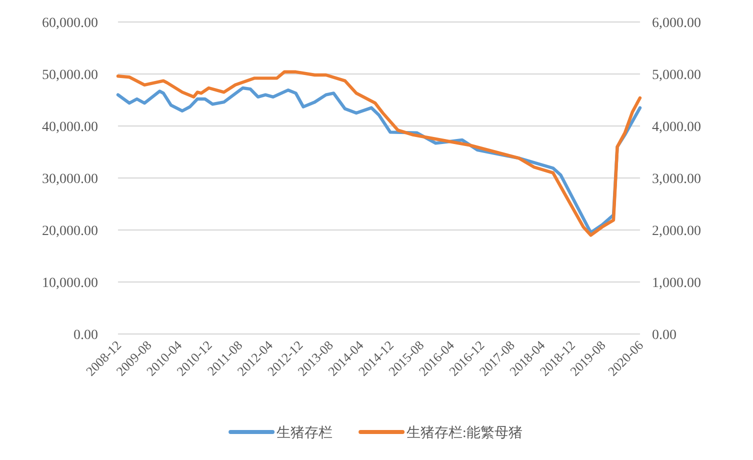 The height and width of the screenshot is (460, 753). What do you see at coordinates (70, 127) in the screenshot?
I see `y-tick-label: 40,000.00` at bounding box center [70, 127].